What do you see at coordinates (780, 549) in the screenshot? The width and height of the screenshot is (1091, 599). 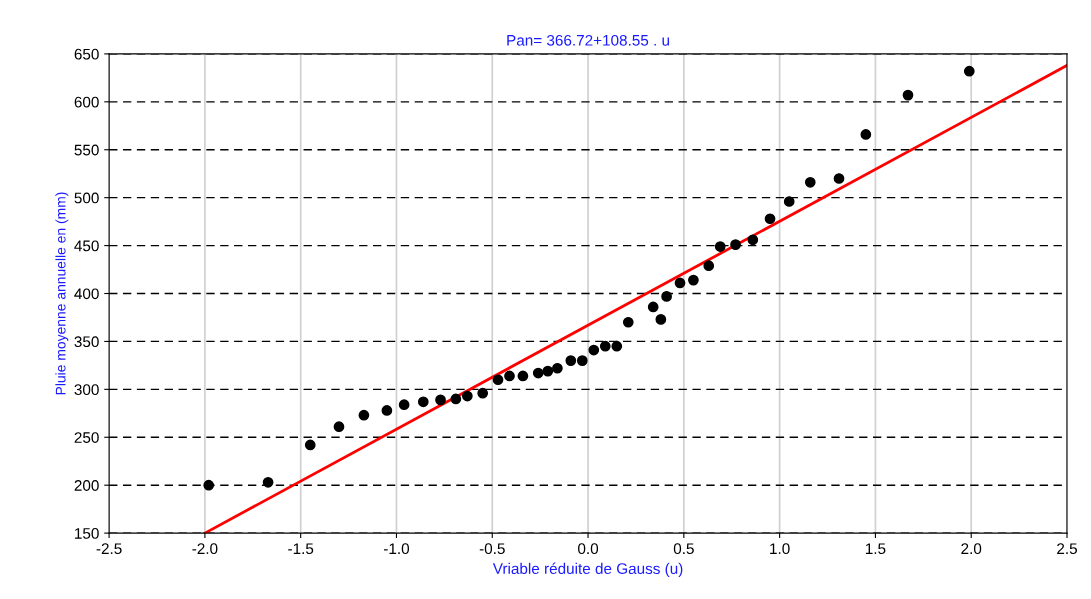 I see `x-tick-label: 1.0` at bounding box center [780, 549].